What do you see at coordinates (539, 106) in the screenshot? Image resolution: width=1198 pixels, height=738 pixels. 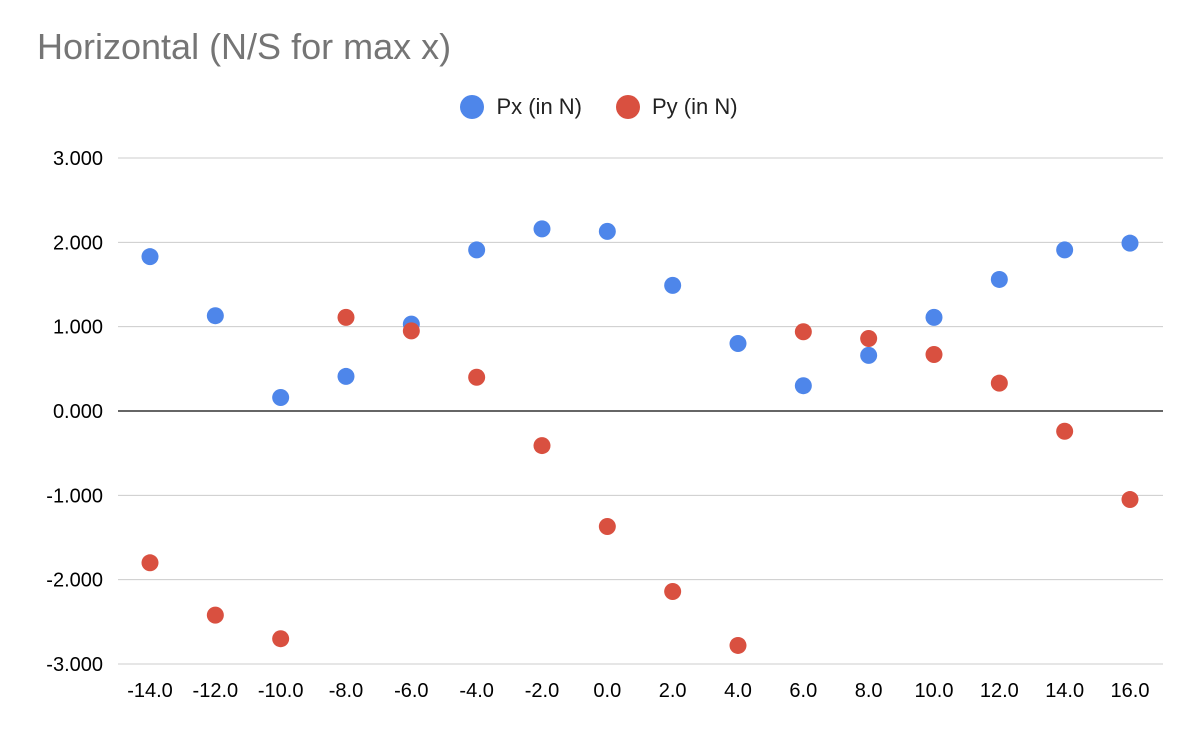 I see `legend-label-px: Px (in N)` at bounding box center [539, 106].